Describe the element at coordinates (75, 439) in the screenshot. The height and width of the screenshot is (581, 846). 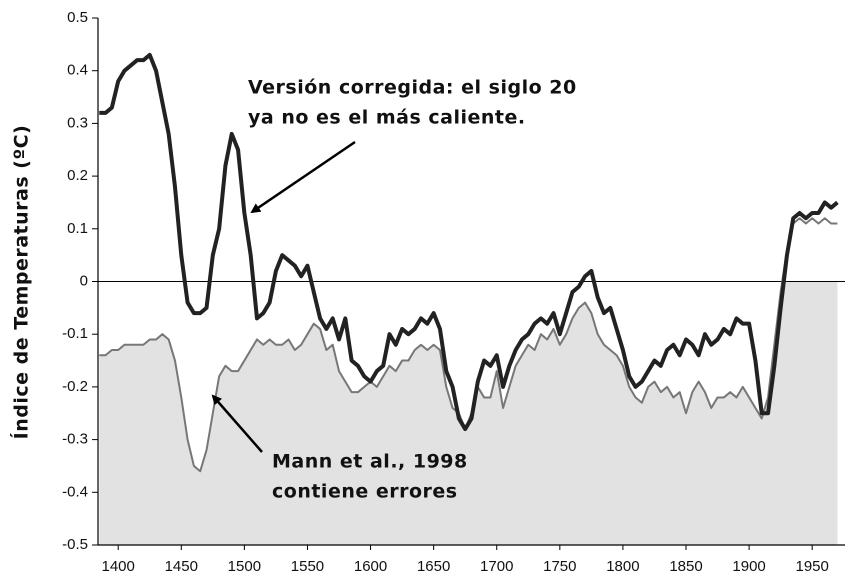
I see `y-tick-label: -0.3` at that location.